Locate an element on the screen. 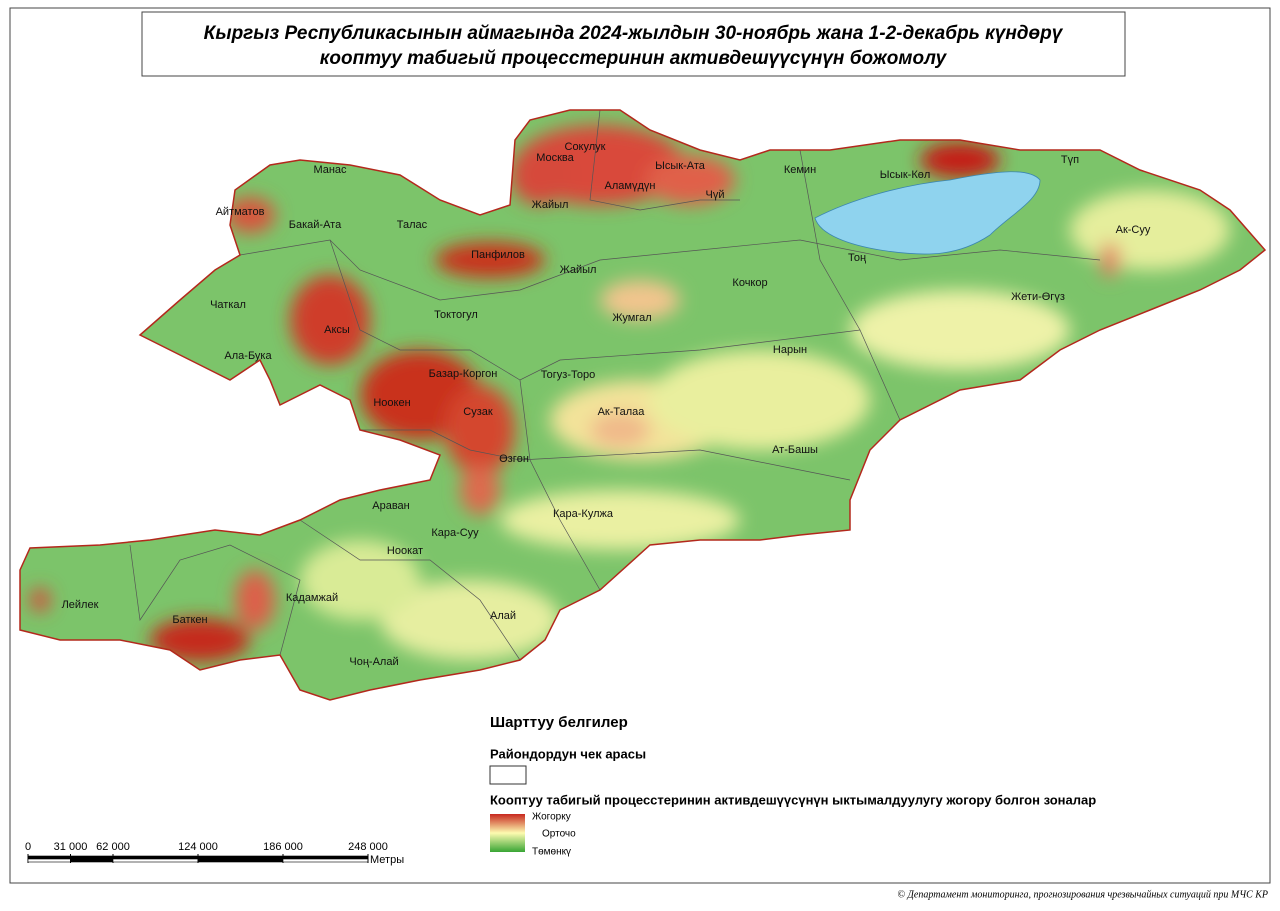  scale-tick-label: 0 is located at coordinates (28, 847).